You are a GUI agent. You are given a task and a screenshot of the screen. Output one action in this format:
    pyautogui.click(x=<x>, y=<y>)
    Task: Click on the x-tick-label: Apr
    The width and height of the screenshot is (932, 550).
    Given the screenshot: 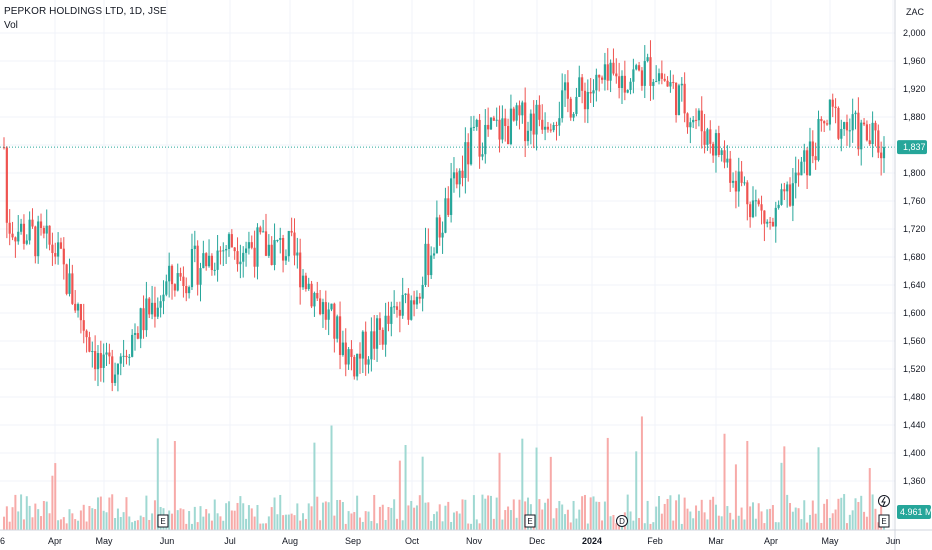 What is the action you would take?
    pyautogui.click(x=771, y=541)
    